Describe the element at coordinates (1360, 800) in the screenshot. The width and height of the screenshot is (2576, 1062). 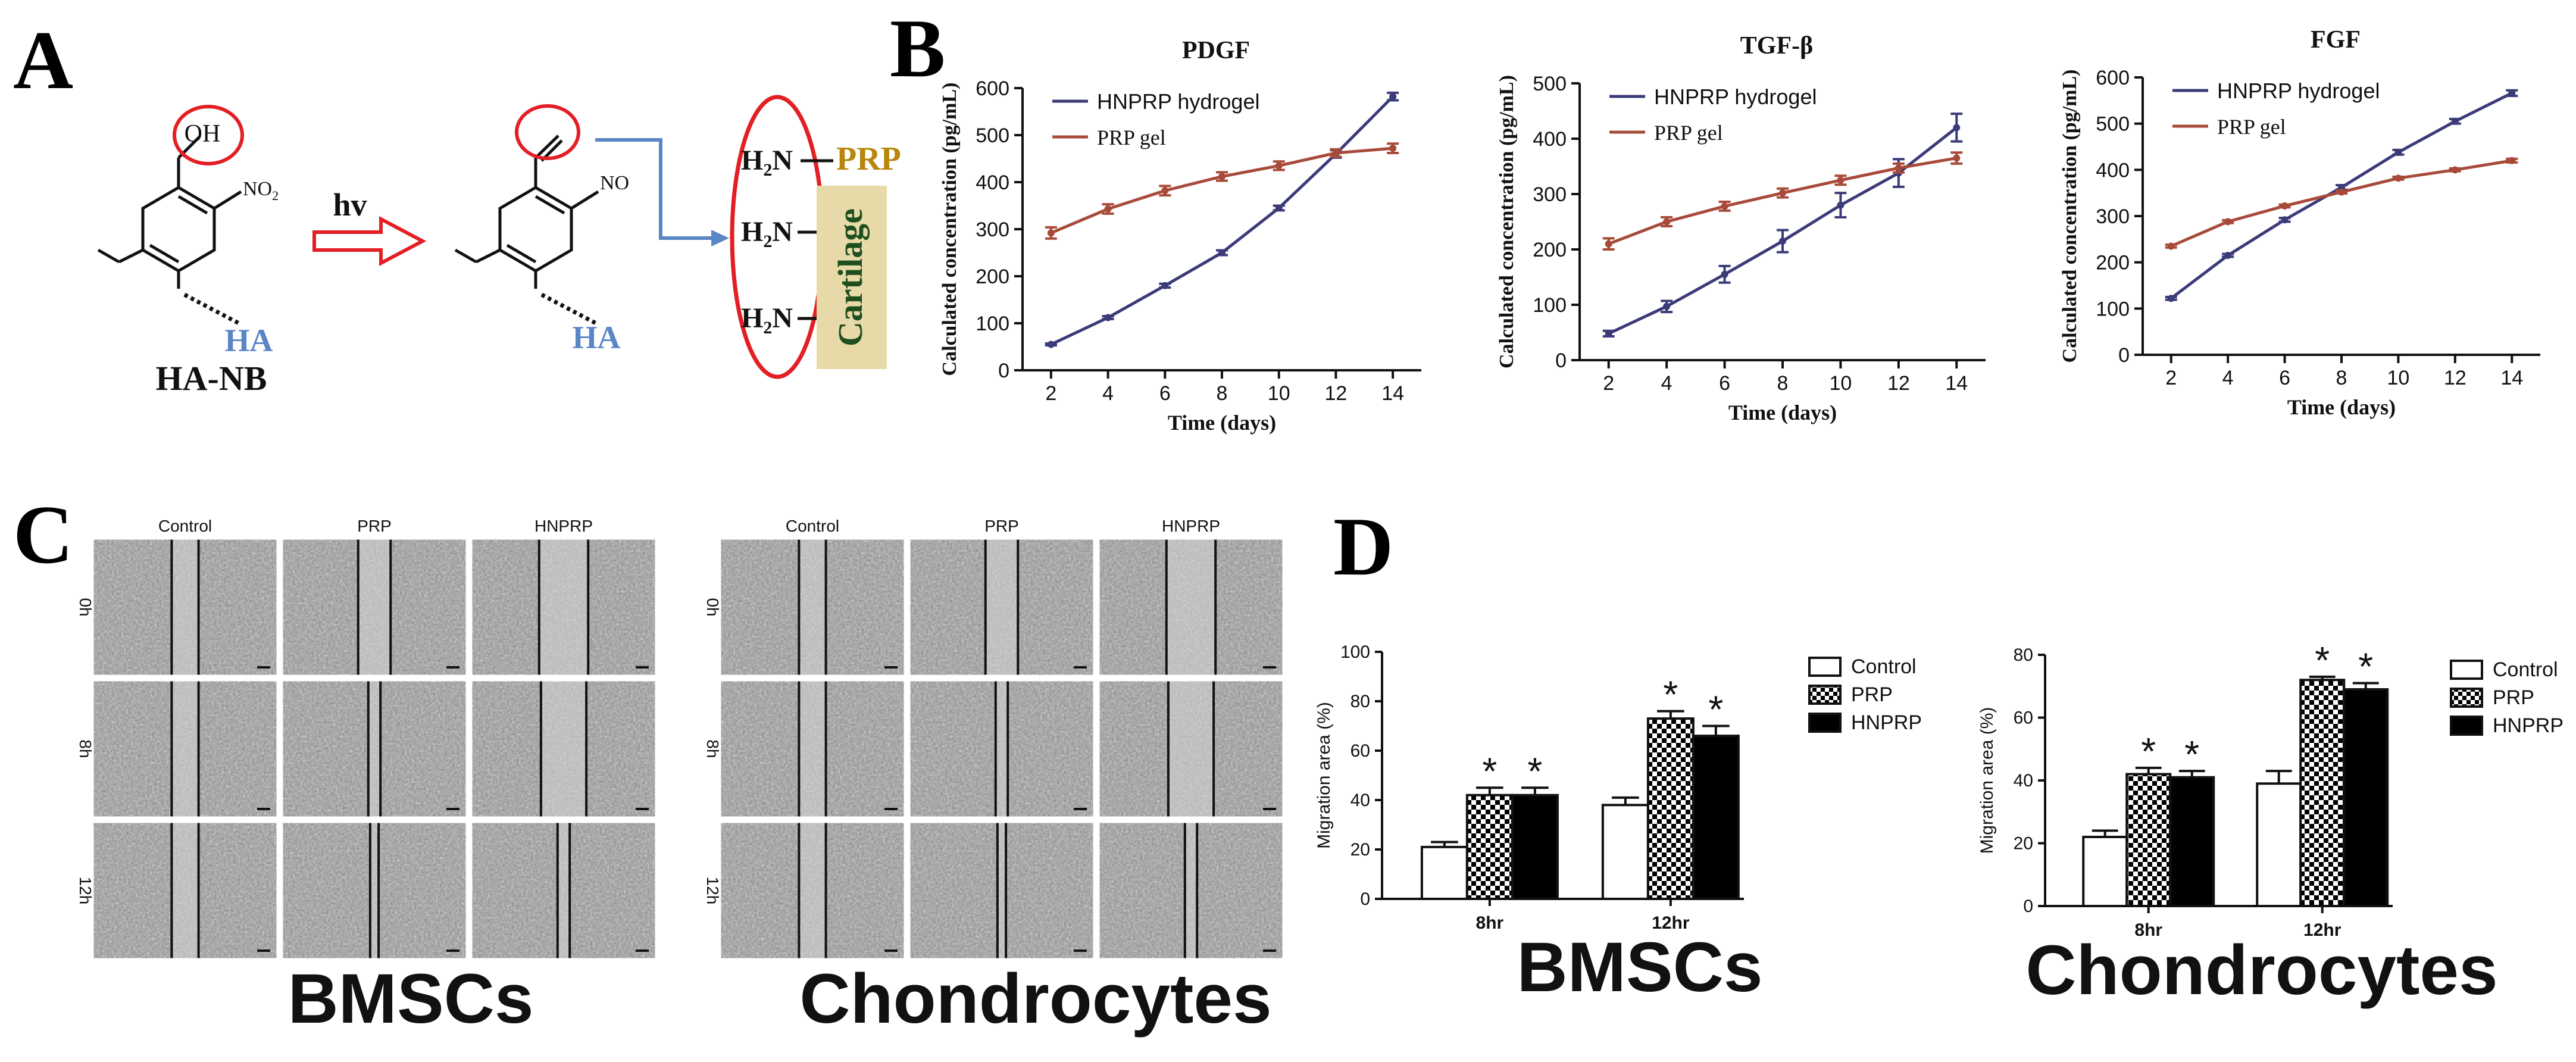
I see `y-tick-label: 40` at that location.